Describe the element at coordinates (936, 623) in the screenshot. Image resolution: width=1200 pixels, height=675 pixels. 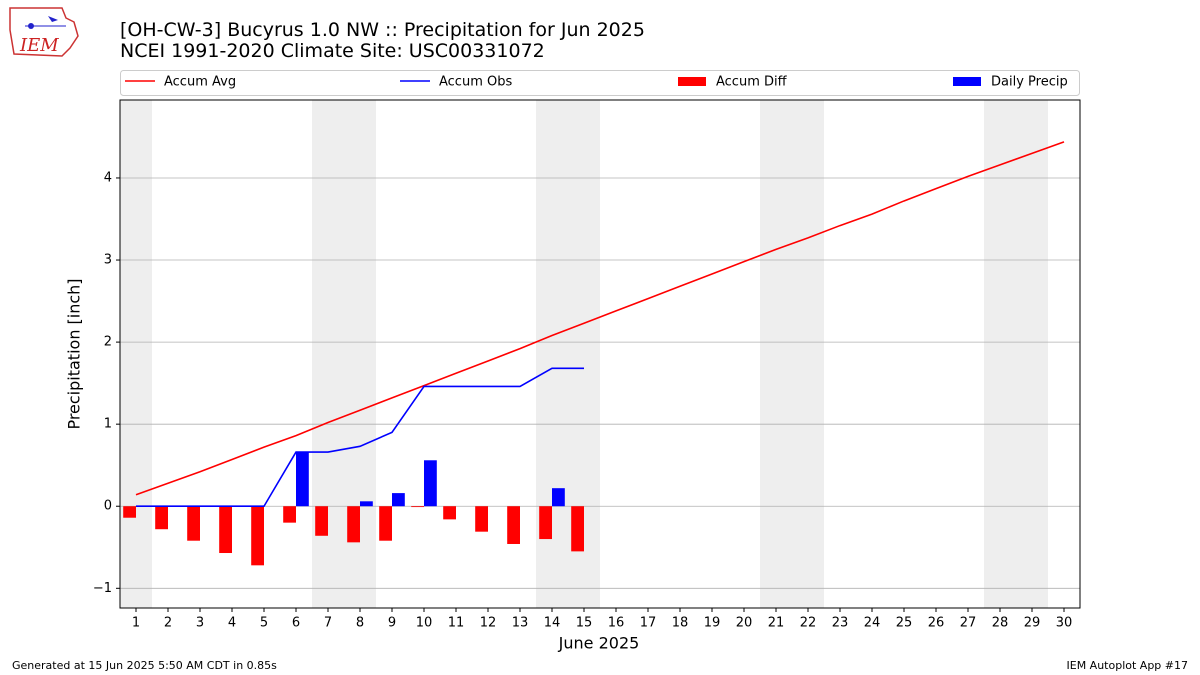
I see `x-tick-label: 26` at that location.